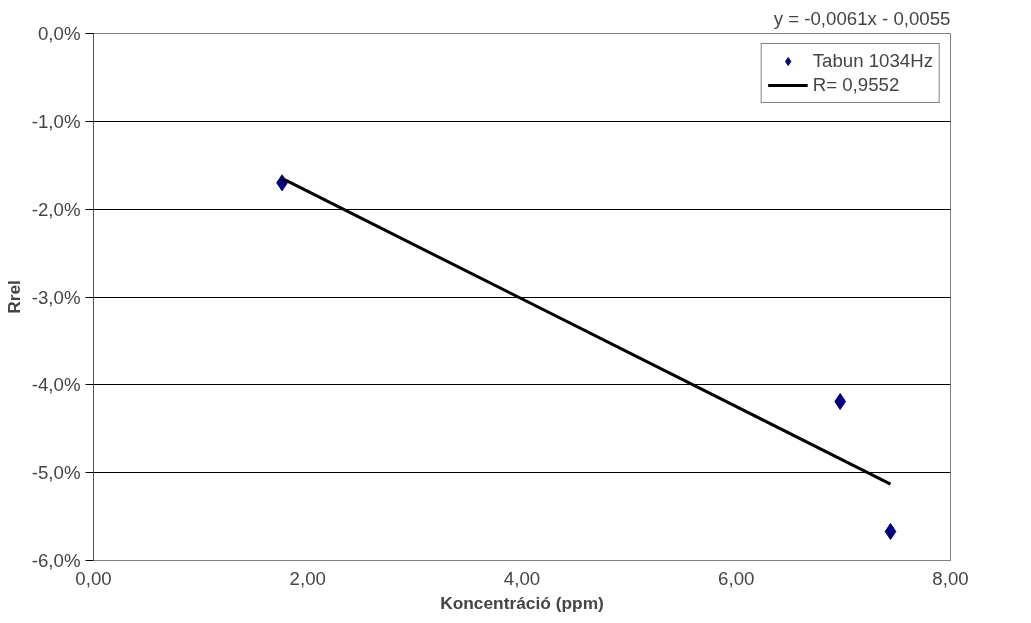  Describe the element at coordinates (890, 532) in the screenshot. I see `point` at that location.